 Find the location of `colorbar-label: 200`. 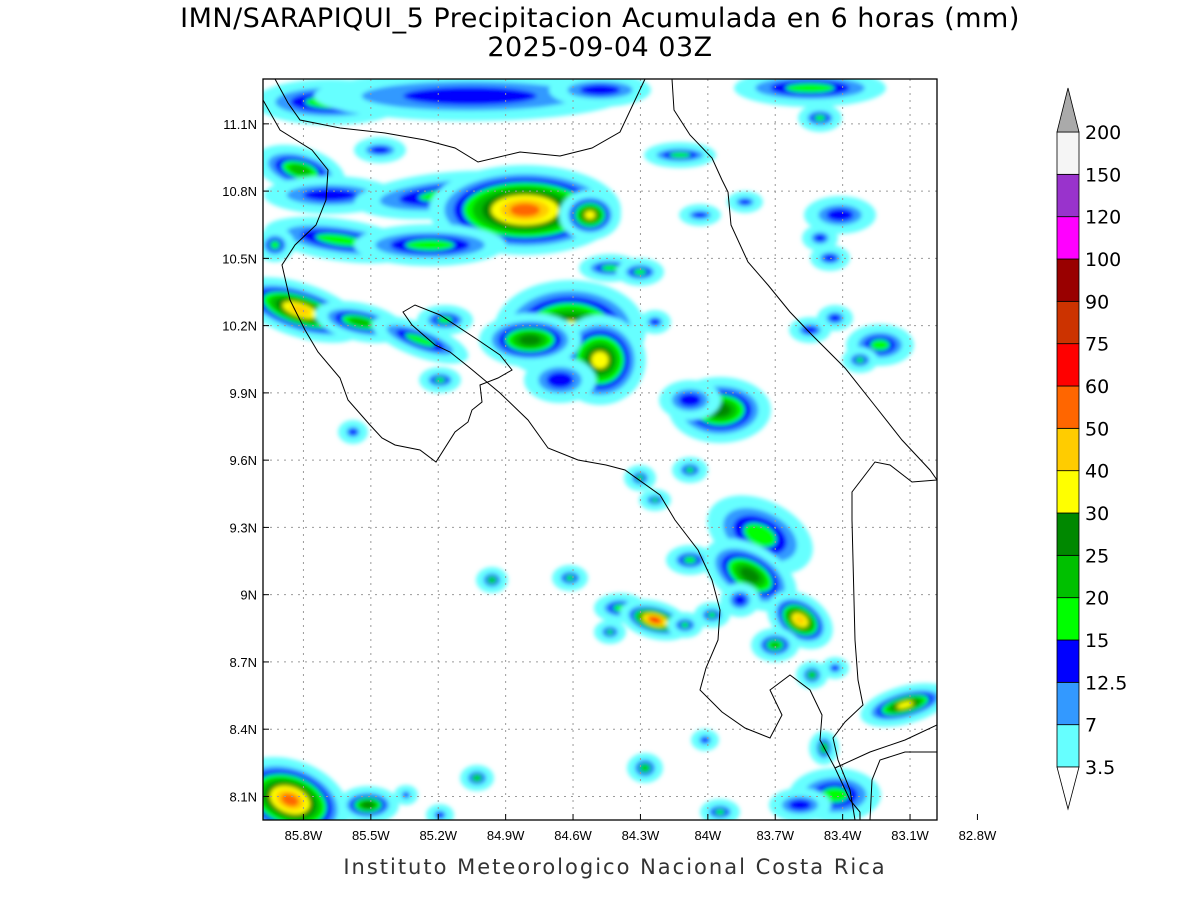

colorbar-label: 200 is located at coordinates (1103, 133).